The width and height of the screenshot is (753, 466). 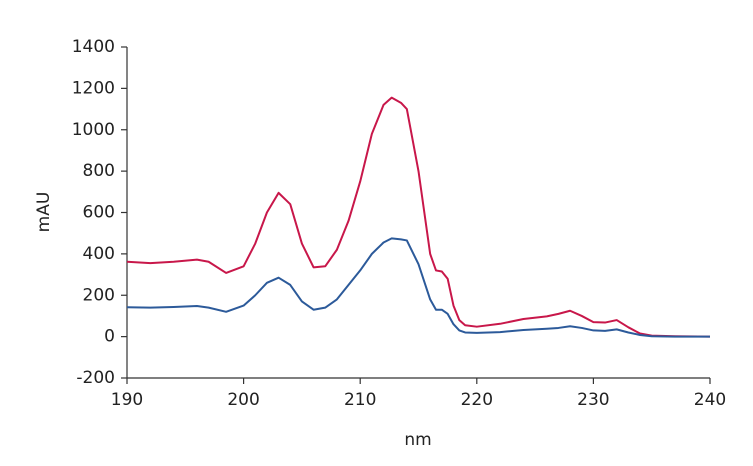 I want to click on x-tick-label: 210, so click(x=360, y=400).